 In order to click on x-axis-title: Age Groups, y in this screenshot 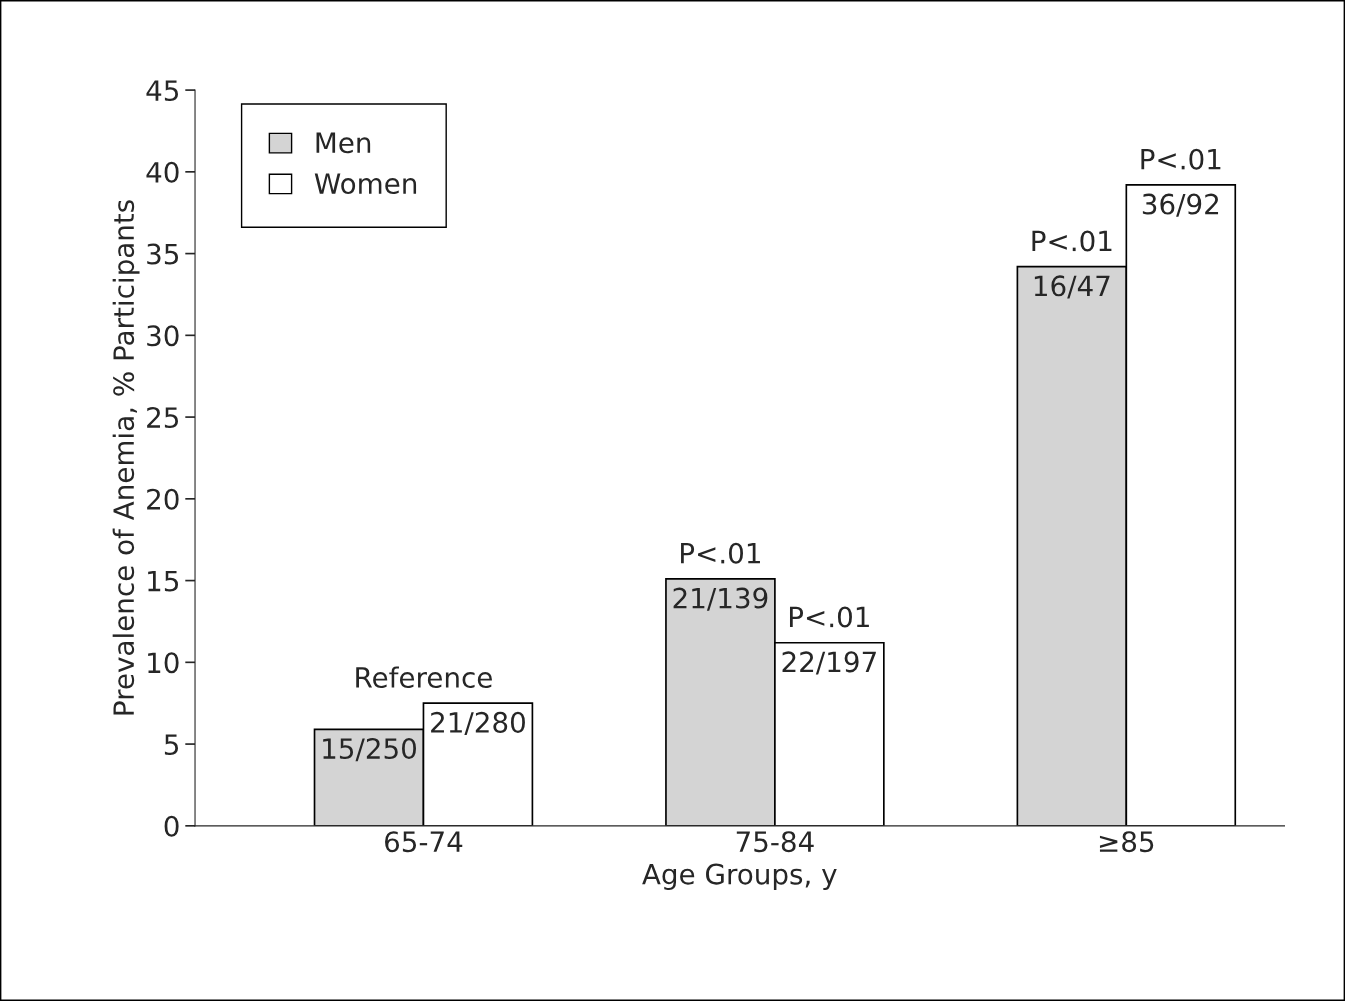, I will do `click(739, 877)`.